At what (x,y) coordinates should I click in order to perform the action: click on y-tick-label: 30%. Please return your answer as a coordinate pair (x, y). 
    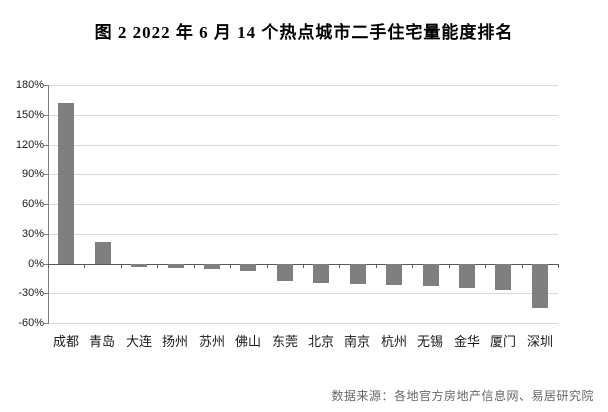
    Looking at the image, I should click on (32, 234).